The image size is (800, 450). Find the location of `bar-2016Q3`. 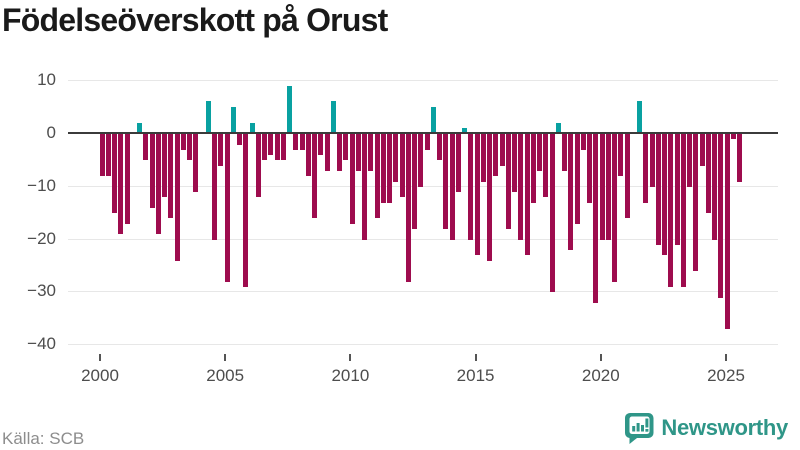

bar-2016Q3 is located at coordinates (514, 163).